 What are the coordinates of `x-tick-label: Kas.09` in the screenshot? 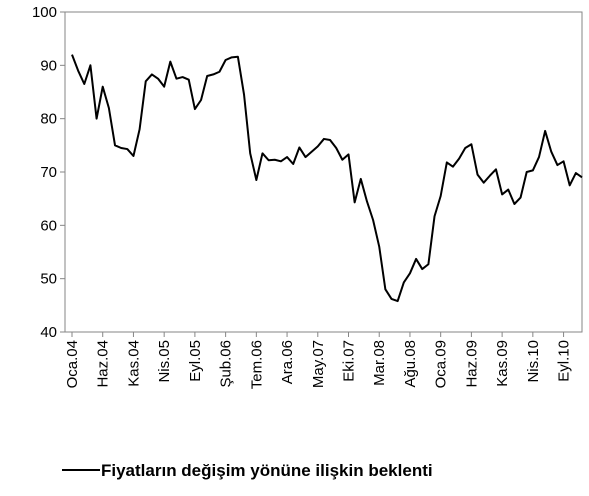 It's located at (502, 363).